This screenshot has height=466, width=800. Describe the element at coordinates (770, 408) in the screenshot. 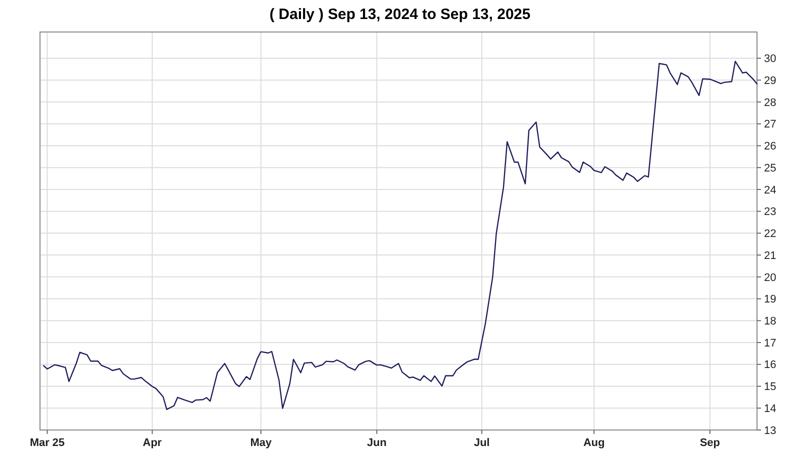

I see `y-tick-label: 14` at that location.